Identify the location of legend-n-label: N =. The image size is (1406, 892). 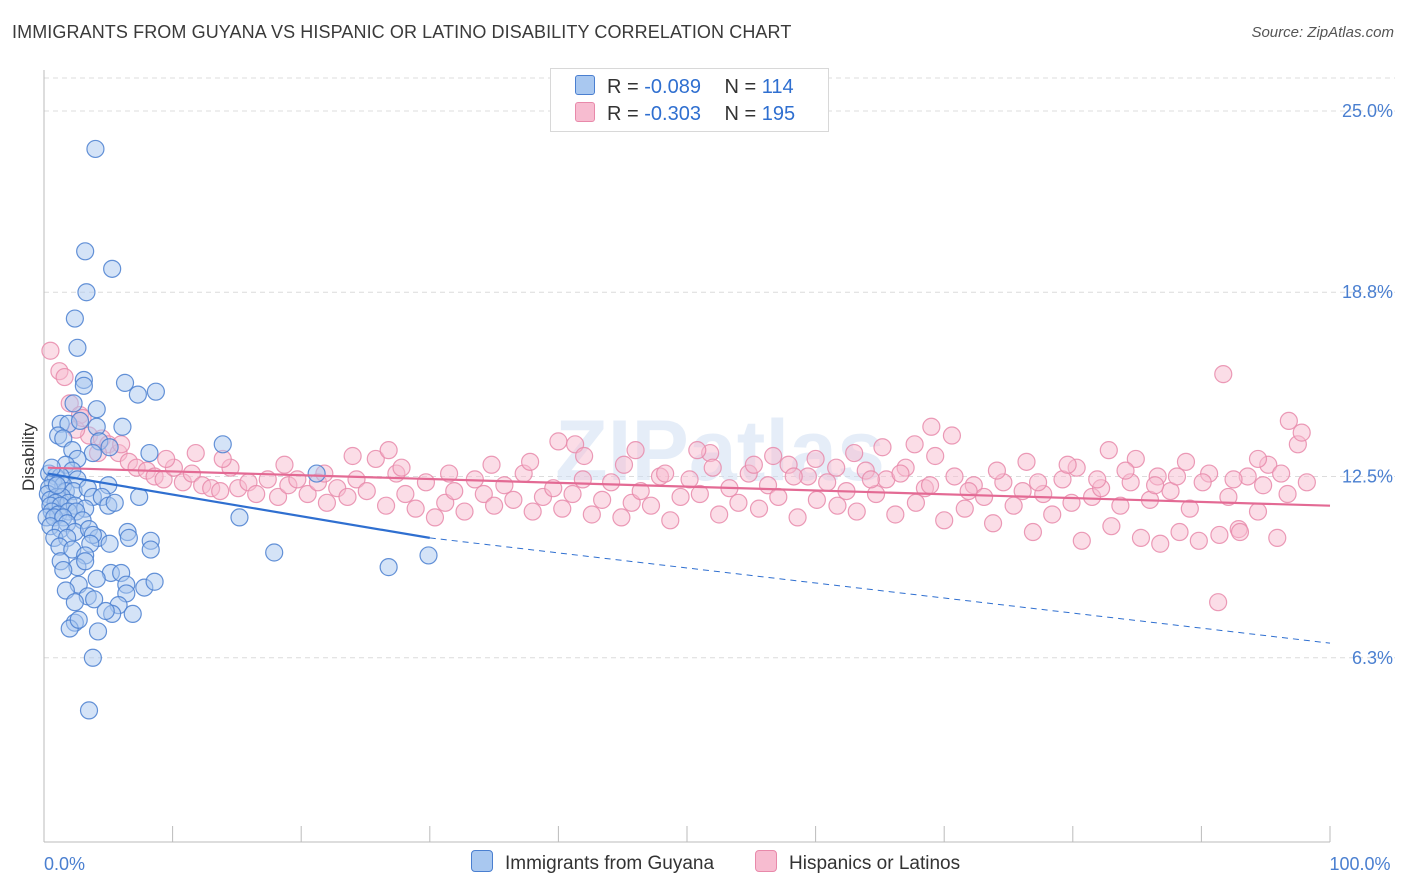
(740, 87).